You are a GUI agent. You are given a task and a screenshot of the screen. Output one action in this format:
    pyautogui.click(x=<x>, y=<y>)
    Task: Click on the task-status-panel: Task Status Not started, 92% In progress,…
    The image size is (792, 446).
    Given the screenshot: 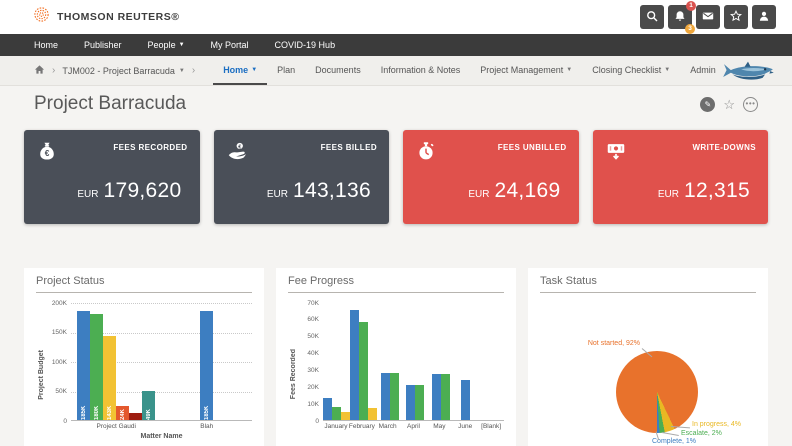 What is the action you would take?
    pyautogui.click(x=648, y=357)
    